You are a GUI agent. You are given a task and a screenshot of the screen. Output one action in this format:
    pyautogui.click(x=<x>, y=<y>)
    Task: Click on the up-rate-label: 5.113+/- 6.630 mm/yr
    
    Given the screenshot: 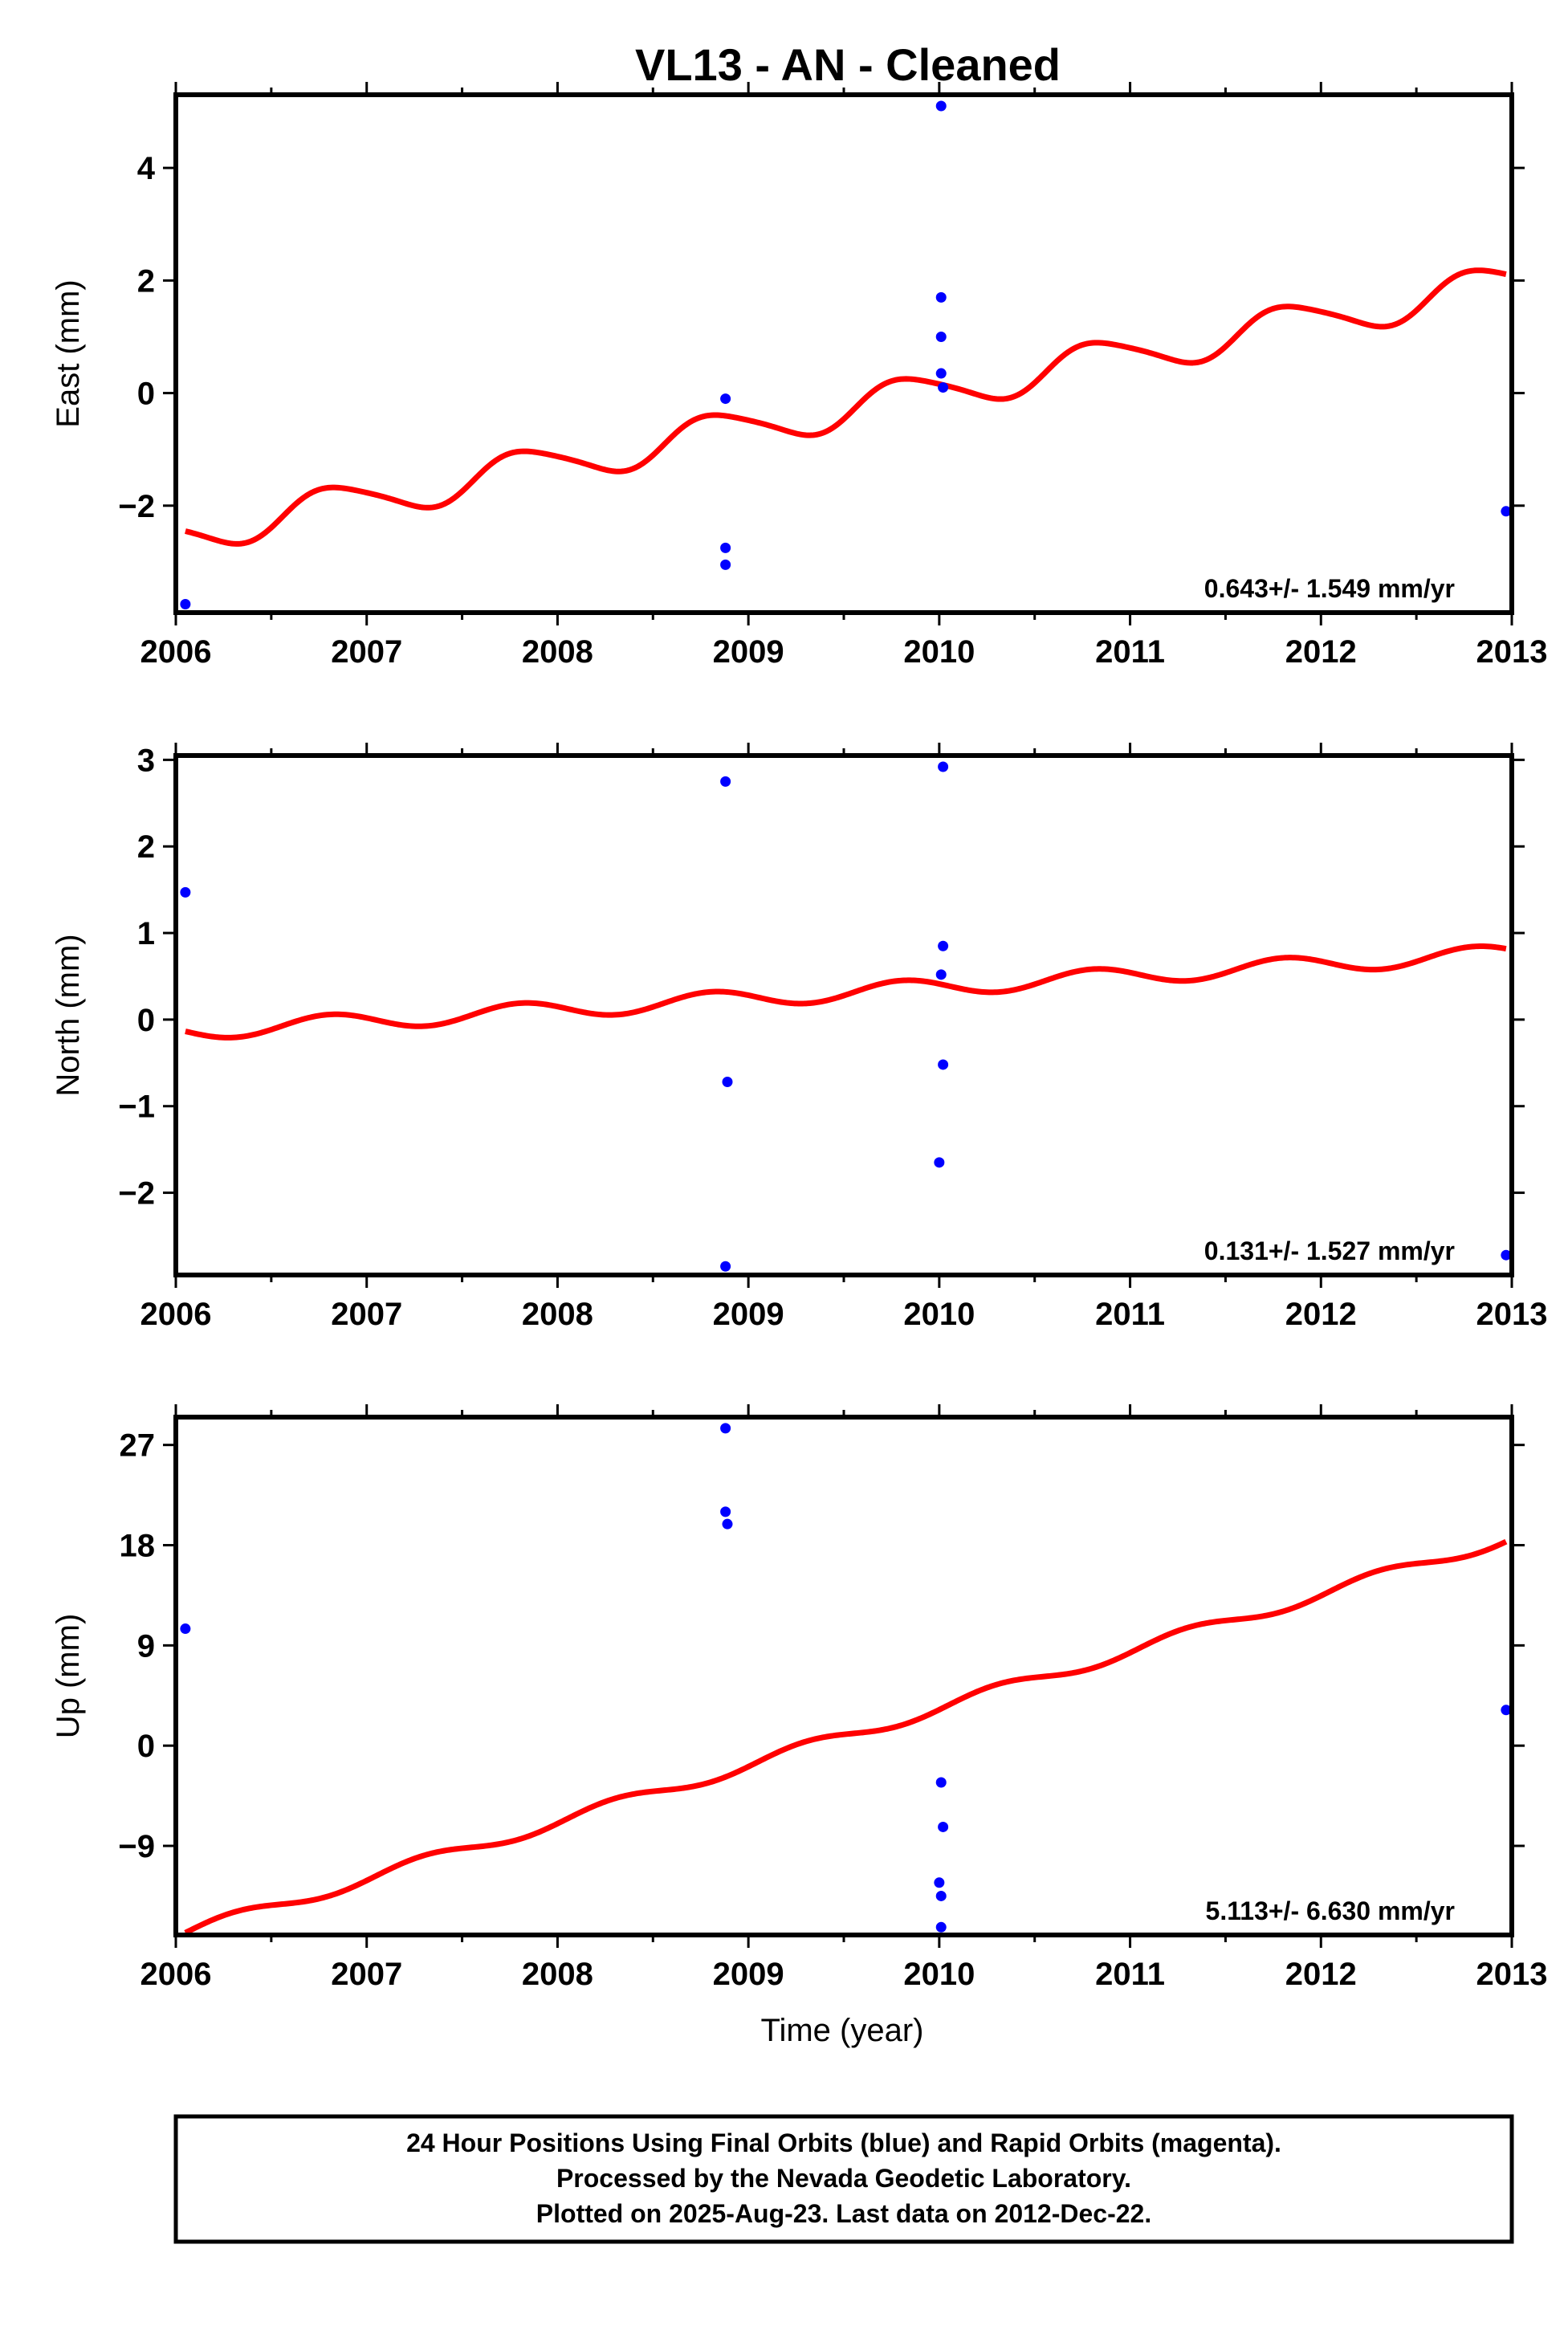 What is the action you would take?
    pyautogui.click(x=1330, y=1910)
    